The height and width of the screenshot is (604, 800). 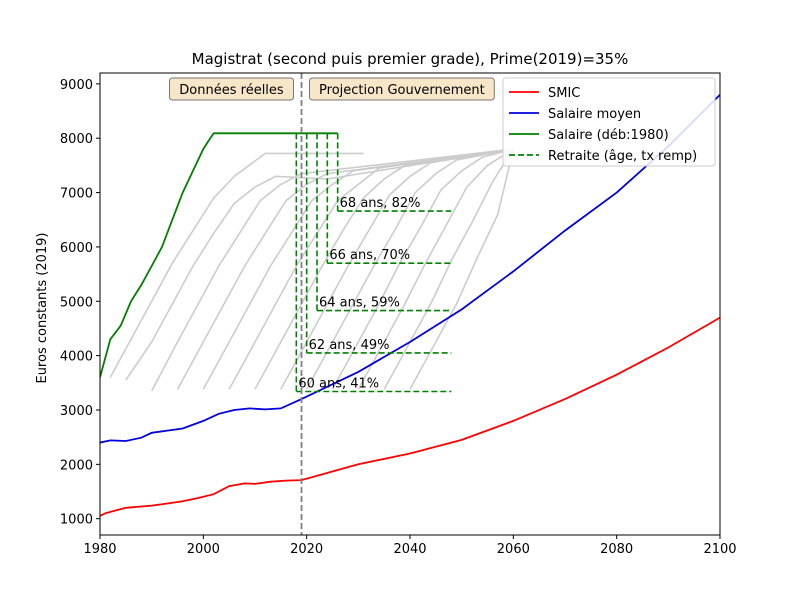 What do you see at coordinates (616, 549) in the screenshot?
I see `x-tick-label-6: 2080` at bounding box center [616, 549].